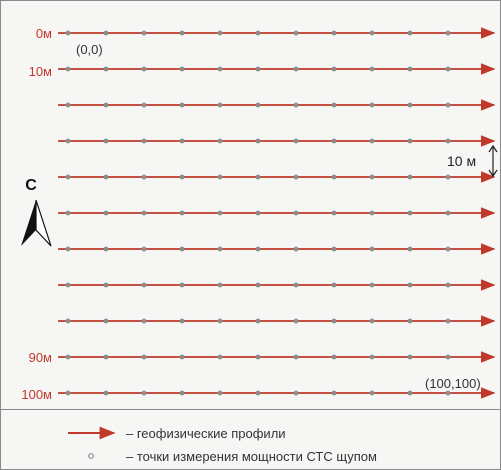  What do you see at coordinates (89, 49) in the screenshot?
I see `origin-coordinate: (0,0)` at bounding box center [89, 49].